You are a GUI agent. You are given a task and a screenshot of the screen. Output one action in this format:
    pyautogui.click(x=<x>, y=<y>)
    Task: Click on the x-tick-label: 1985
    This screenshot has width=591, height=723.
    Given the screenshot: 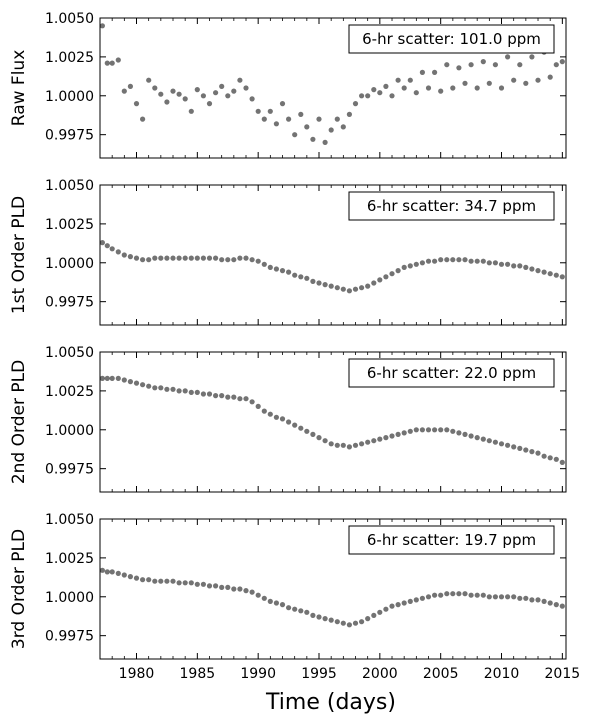 What is the action you would take?
    pyautogui.click(x=198, y=674)
    